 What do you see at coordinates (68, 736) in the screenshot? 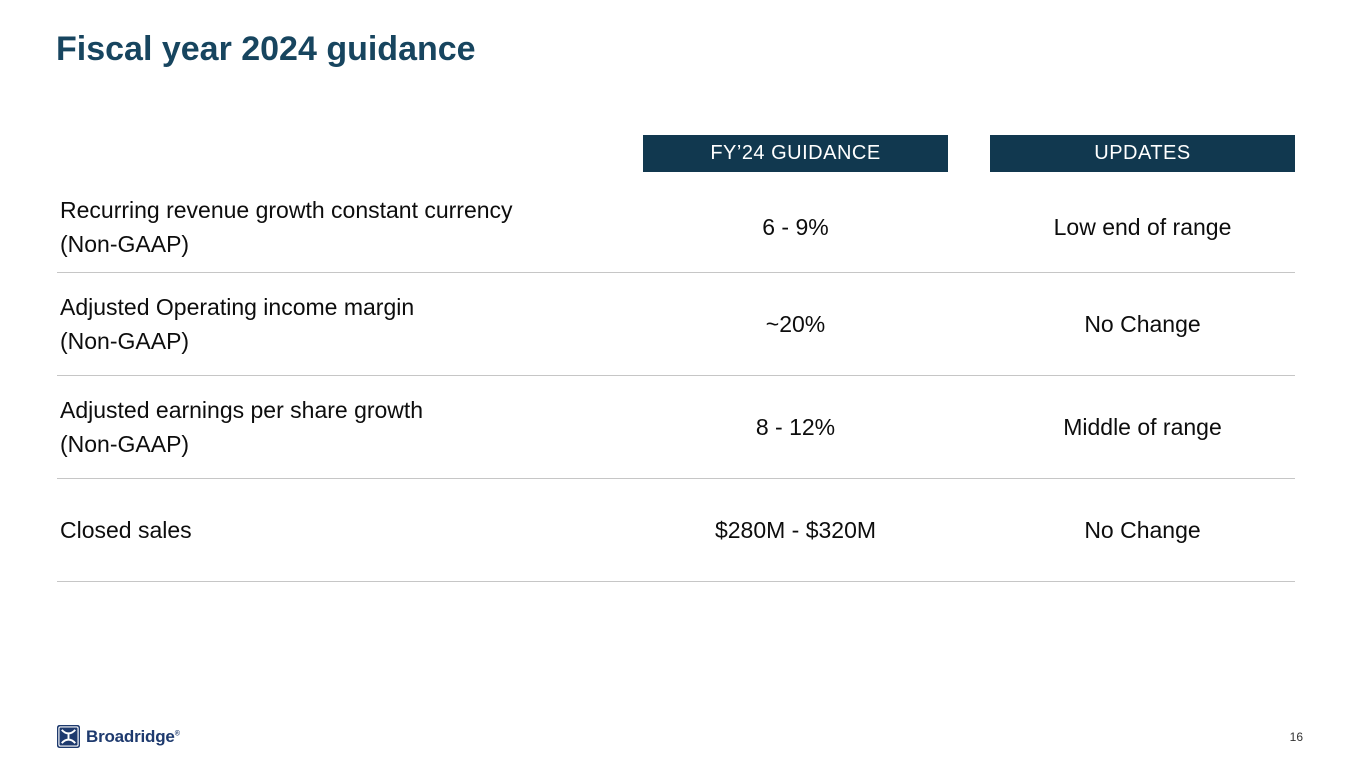
I see `broadridge-logo-icon` at bounding box center [68, 736].